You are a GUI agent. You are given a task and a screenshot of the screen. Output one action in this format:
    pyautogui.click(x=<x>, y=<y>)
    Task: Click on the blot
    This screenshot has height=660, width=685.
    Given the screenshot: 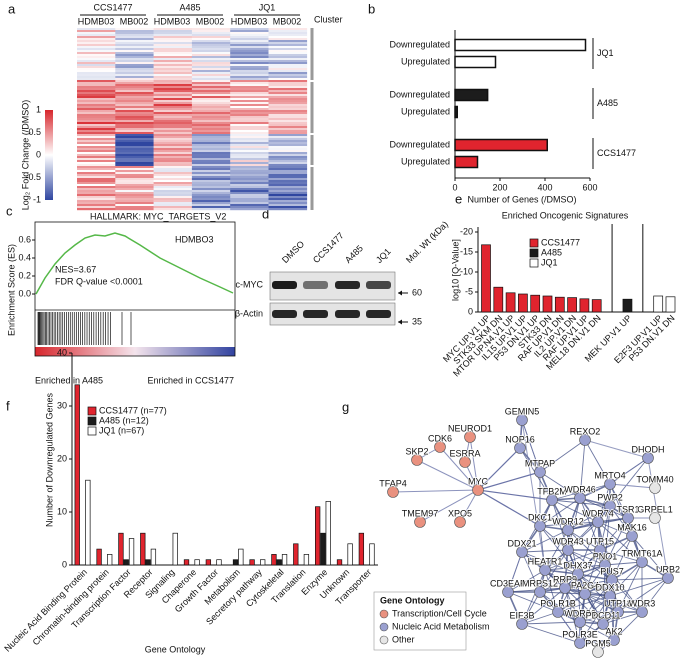 What is the action you would take?
    pyautogui.click(x=332, y=314)
    